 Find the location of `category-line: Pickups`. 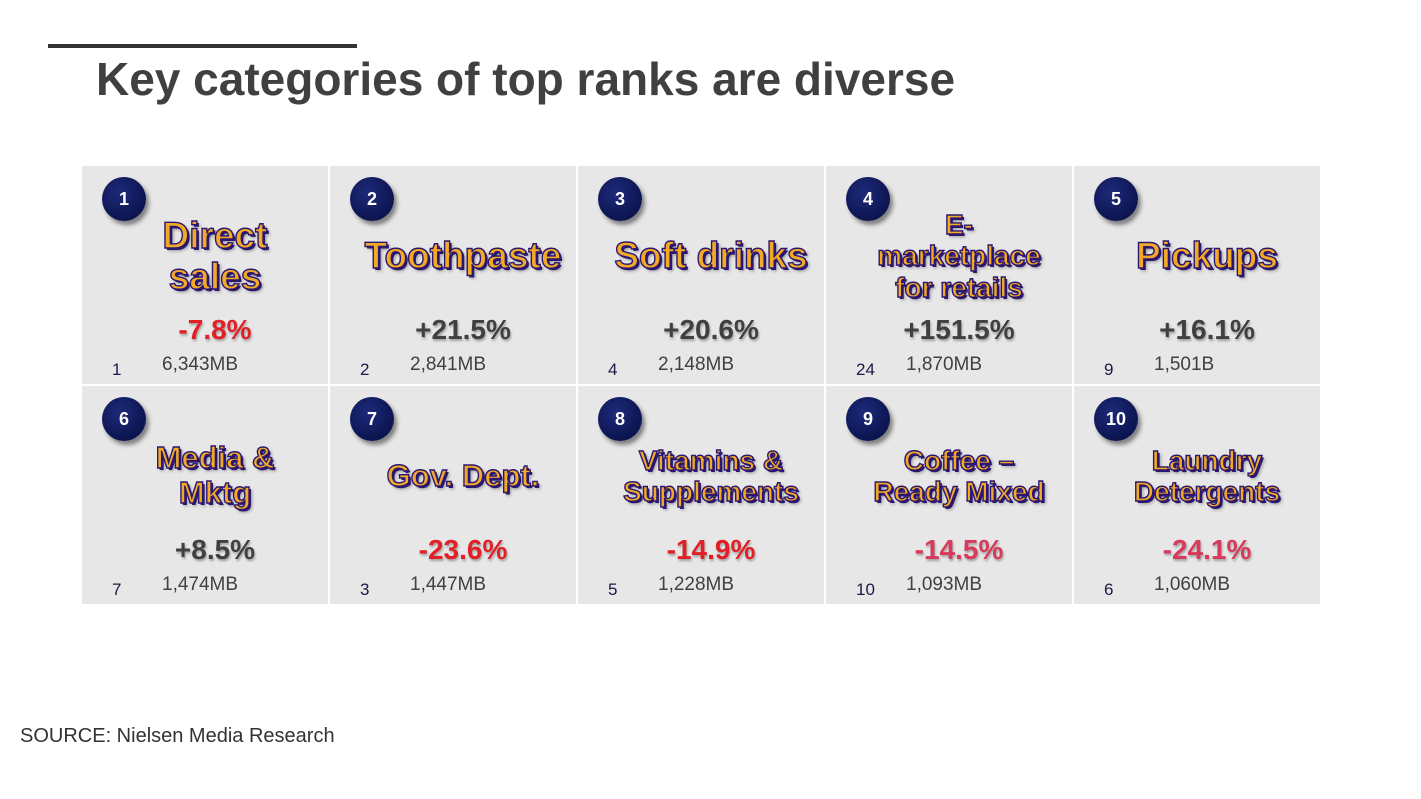

category-line: Pickups is located at coordinates (1206, 256).